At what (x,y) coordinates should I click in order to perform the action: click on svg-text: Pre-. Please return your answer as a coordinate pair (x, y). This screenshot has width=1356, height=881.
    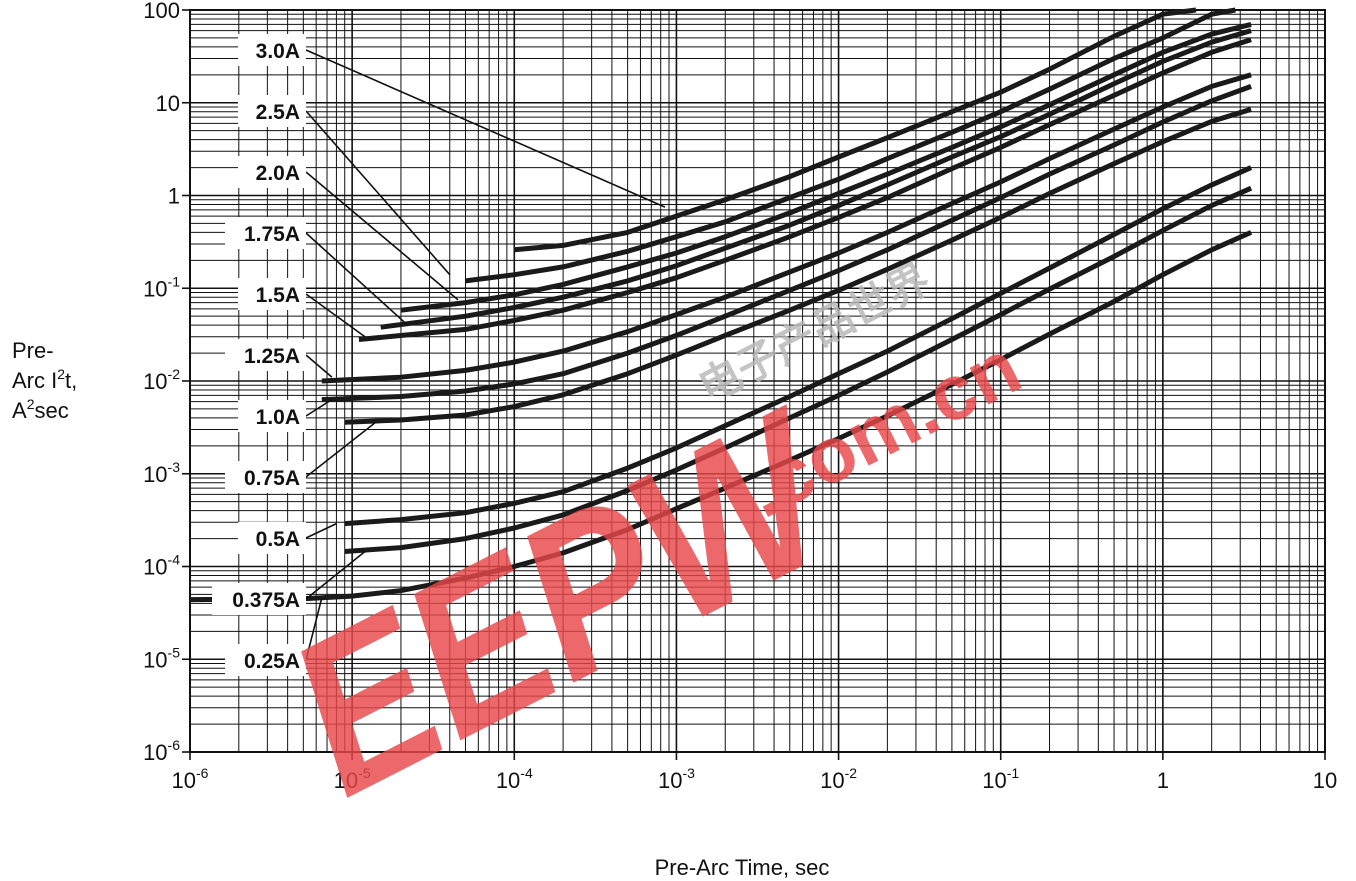
    Looking at the image, I should click on (33, 350).